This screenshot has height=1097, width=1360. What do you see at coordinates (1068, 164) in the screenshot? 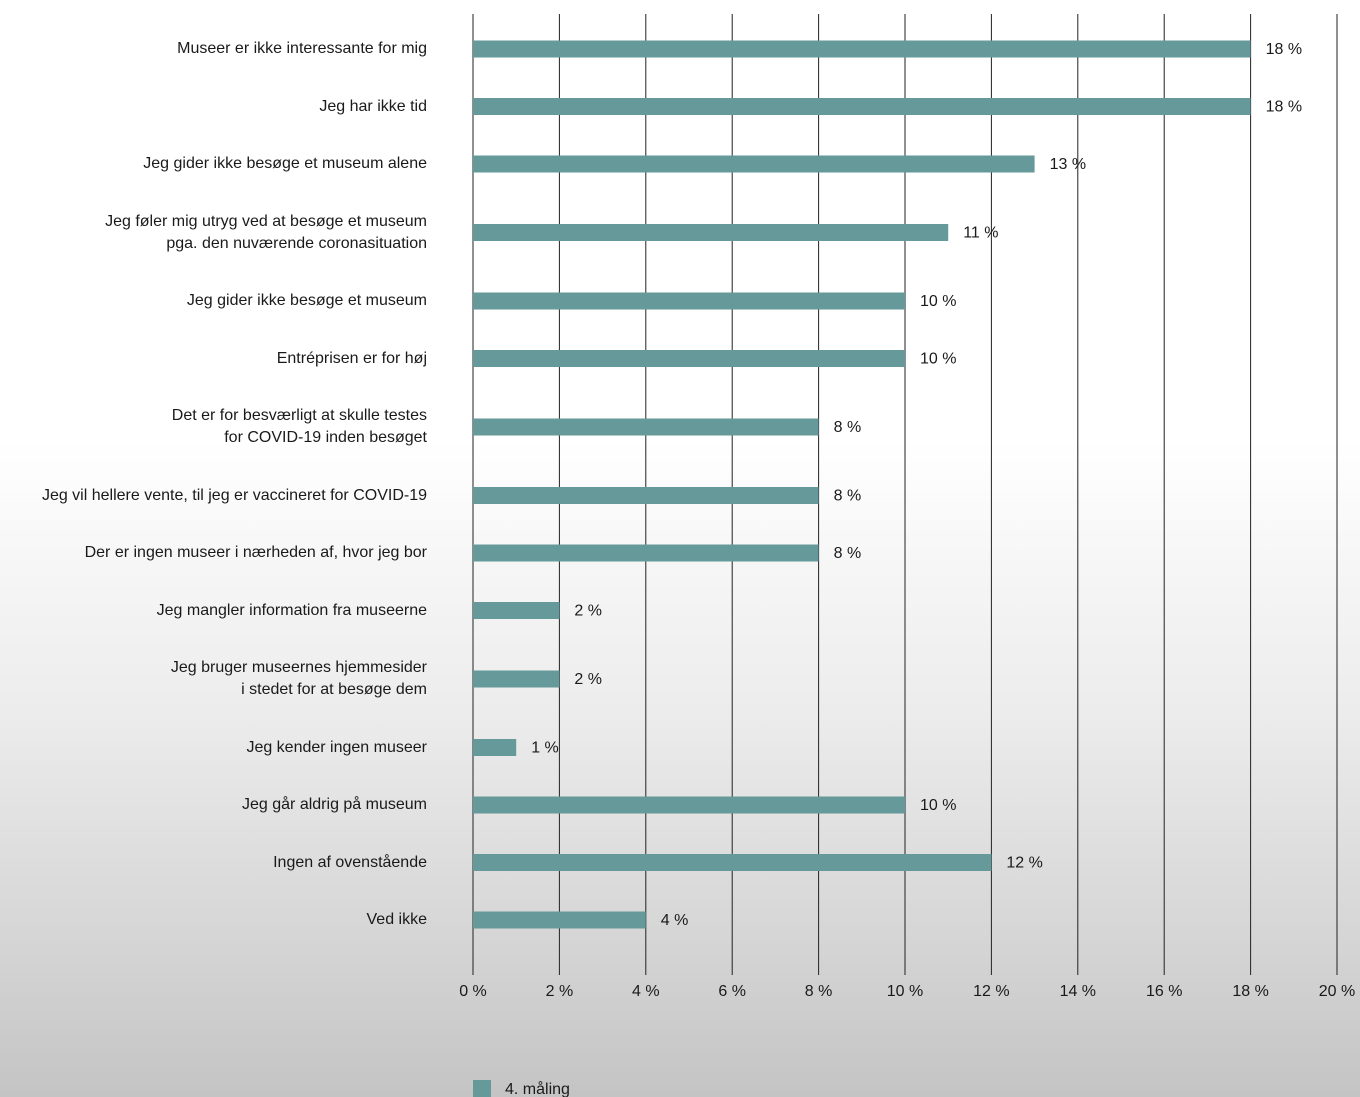
I see `value-label: 13 %` at bounding box center [1068, 164].